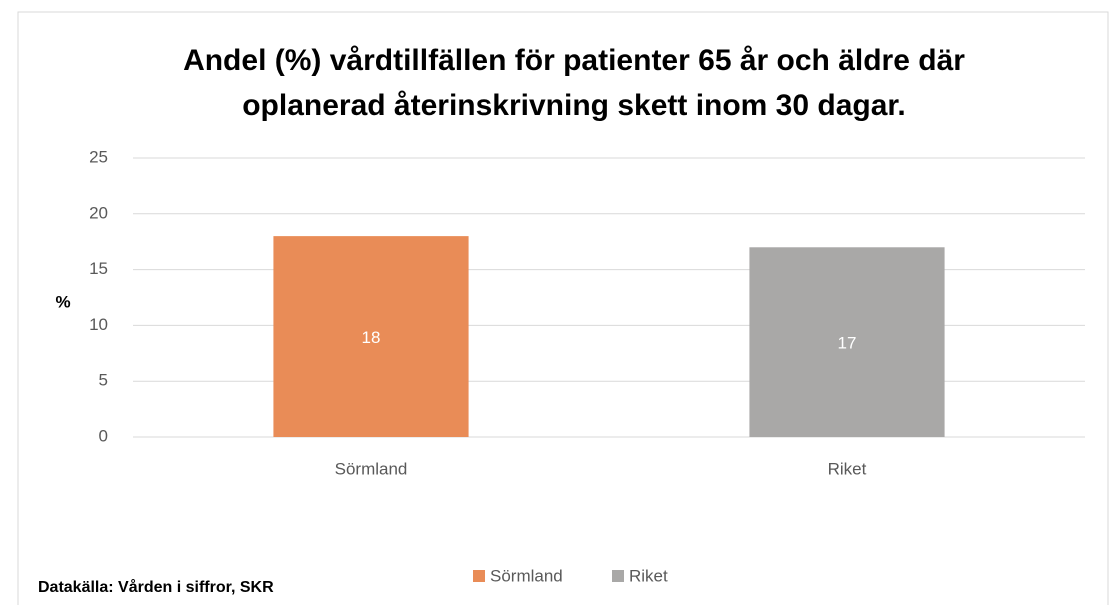  Describe the element at coordinates (103, 380) in the screenshot. I see `y-tick-label: 5` at that location.